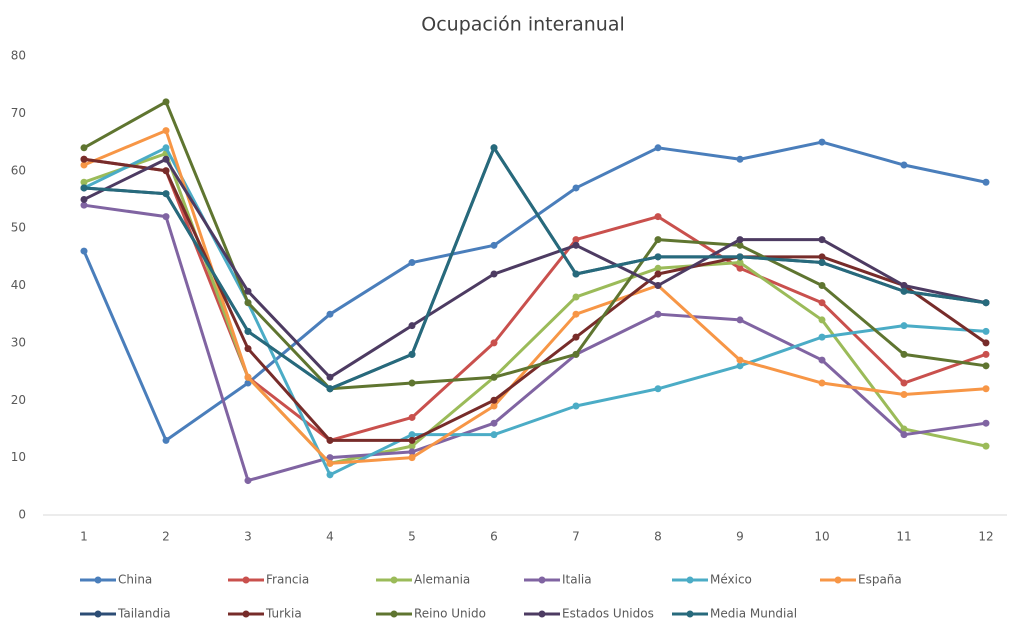 Image resolution: width=1015 pixels, height=623 pixels. What do you see at coordinates (740, 537) in the screenshot?
I see `x-tick-label: 9` at bounding box center [740, 537].